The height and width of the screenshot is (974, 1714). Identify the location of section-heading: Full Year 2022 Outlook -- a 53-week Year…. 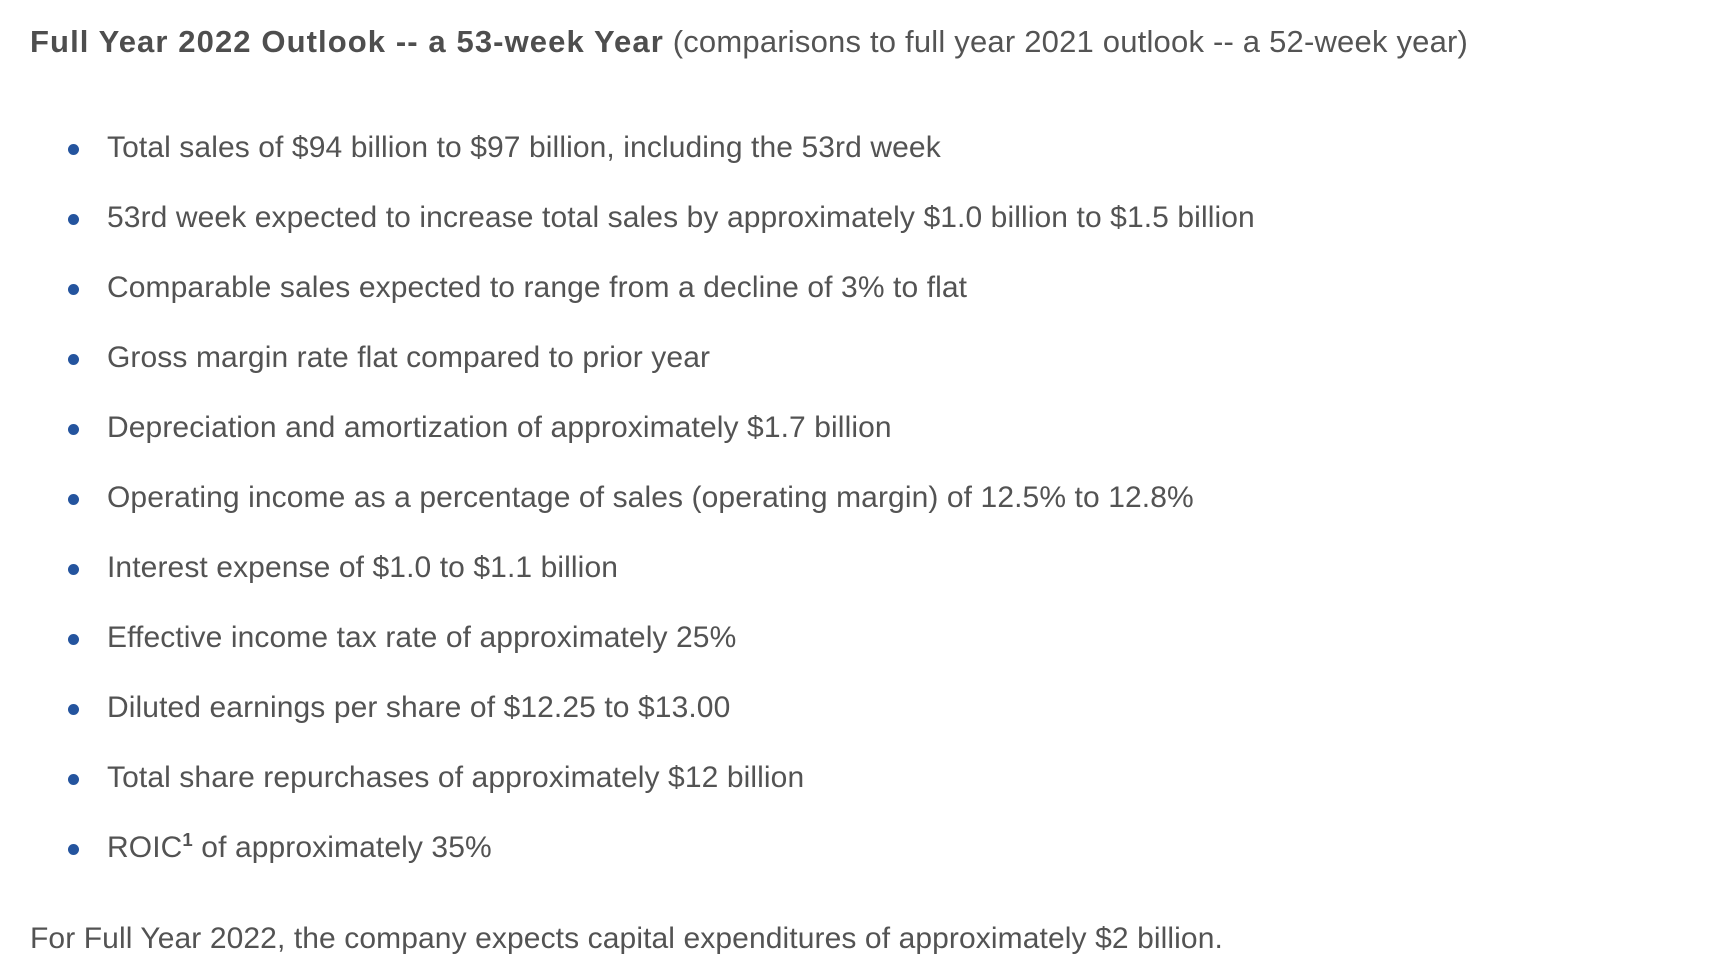
(857, 42).